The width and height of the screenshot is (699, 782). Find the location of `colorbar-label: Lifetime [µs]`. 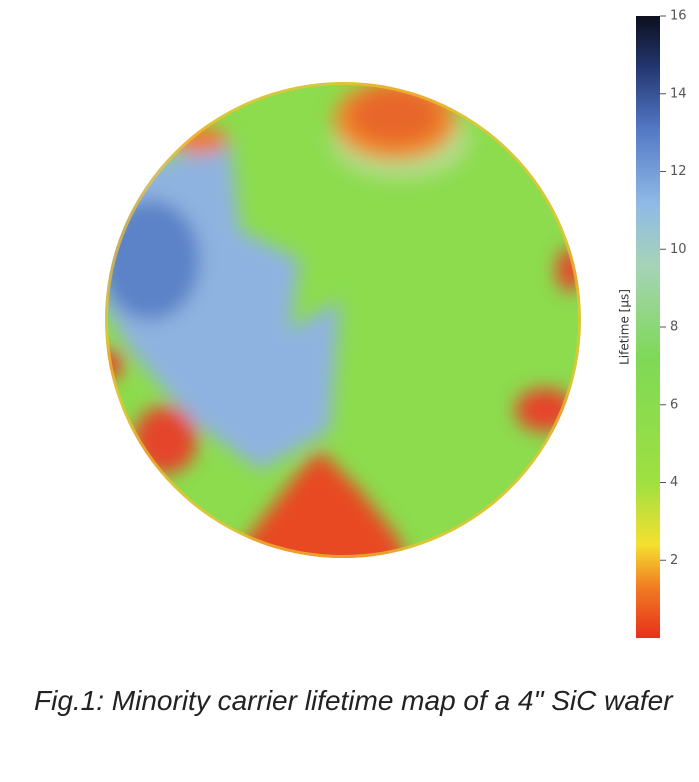

colorbar-label: Lifetime [µs] is located at coordinates (625, 327).